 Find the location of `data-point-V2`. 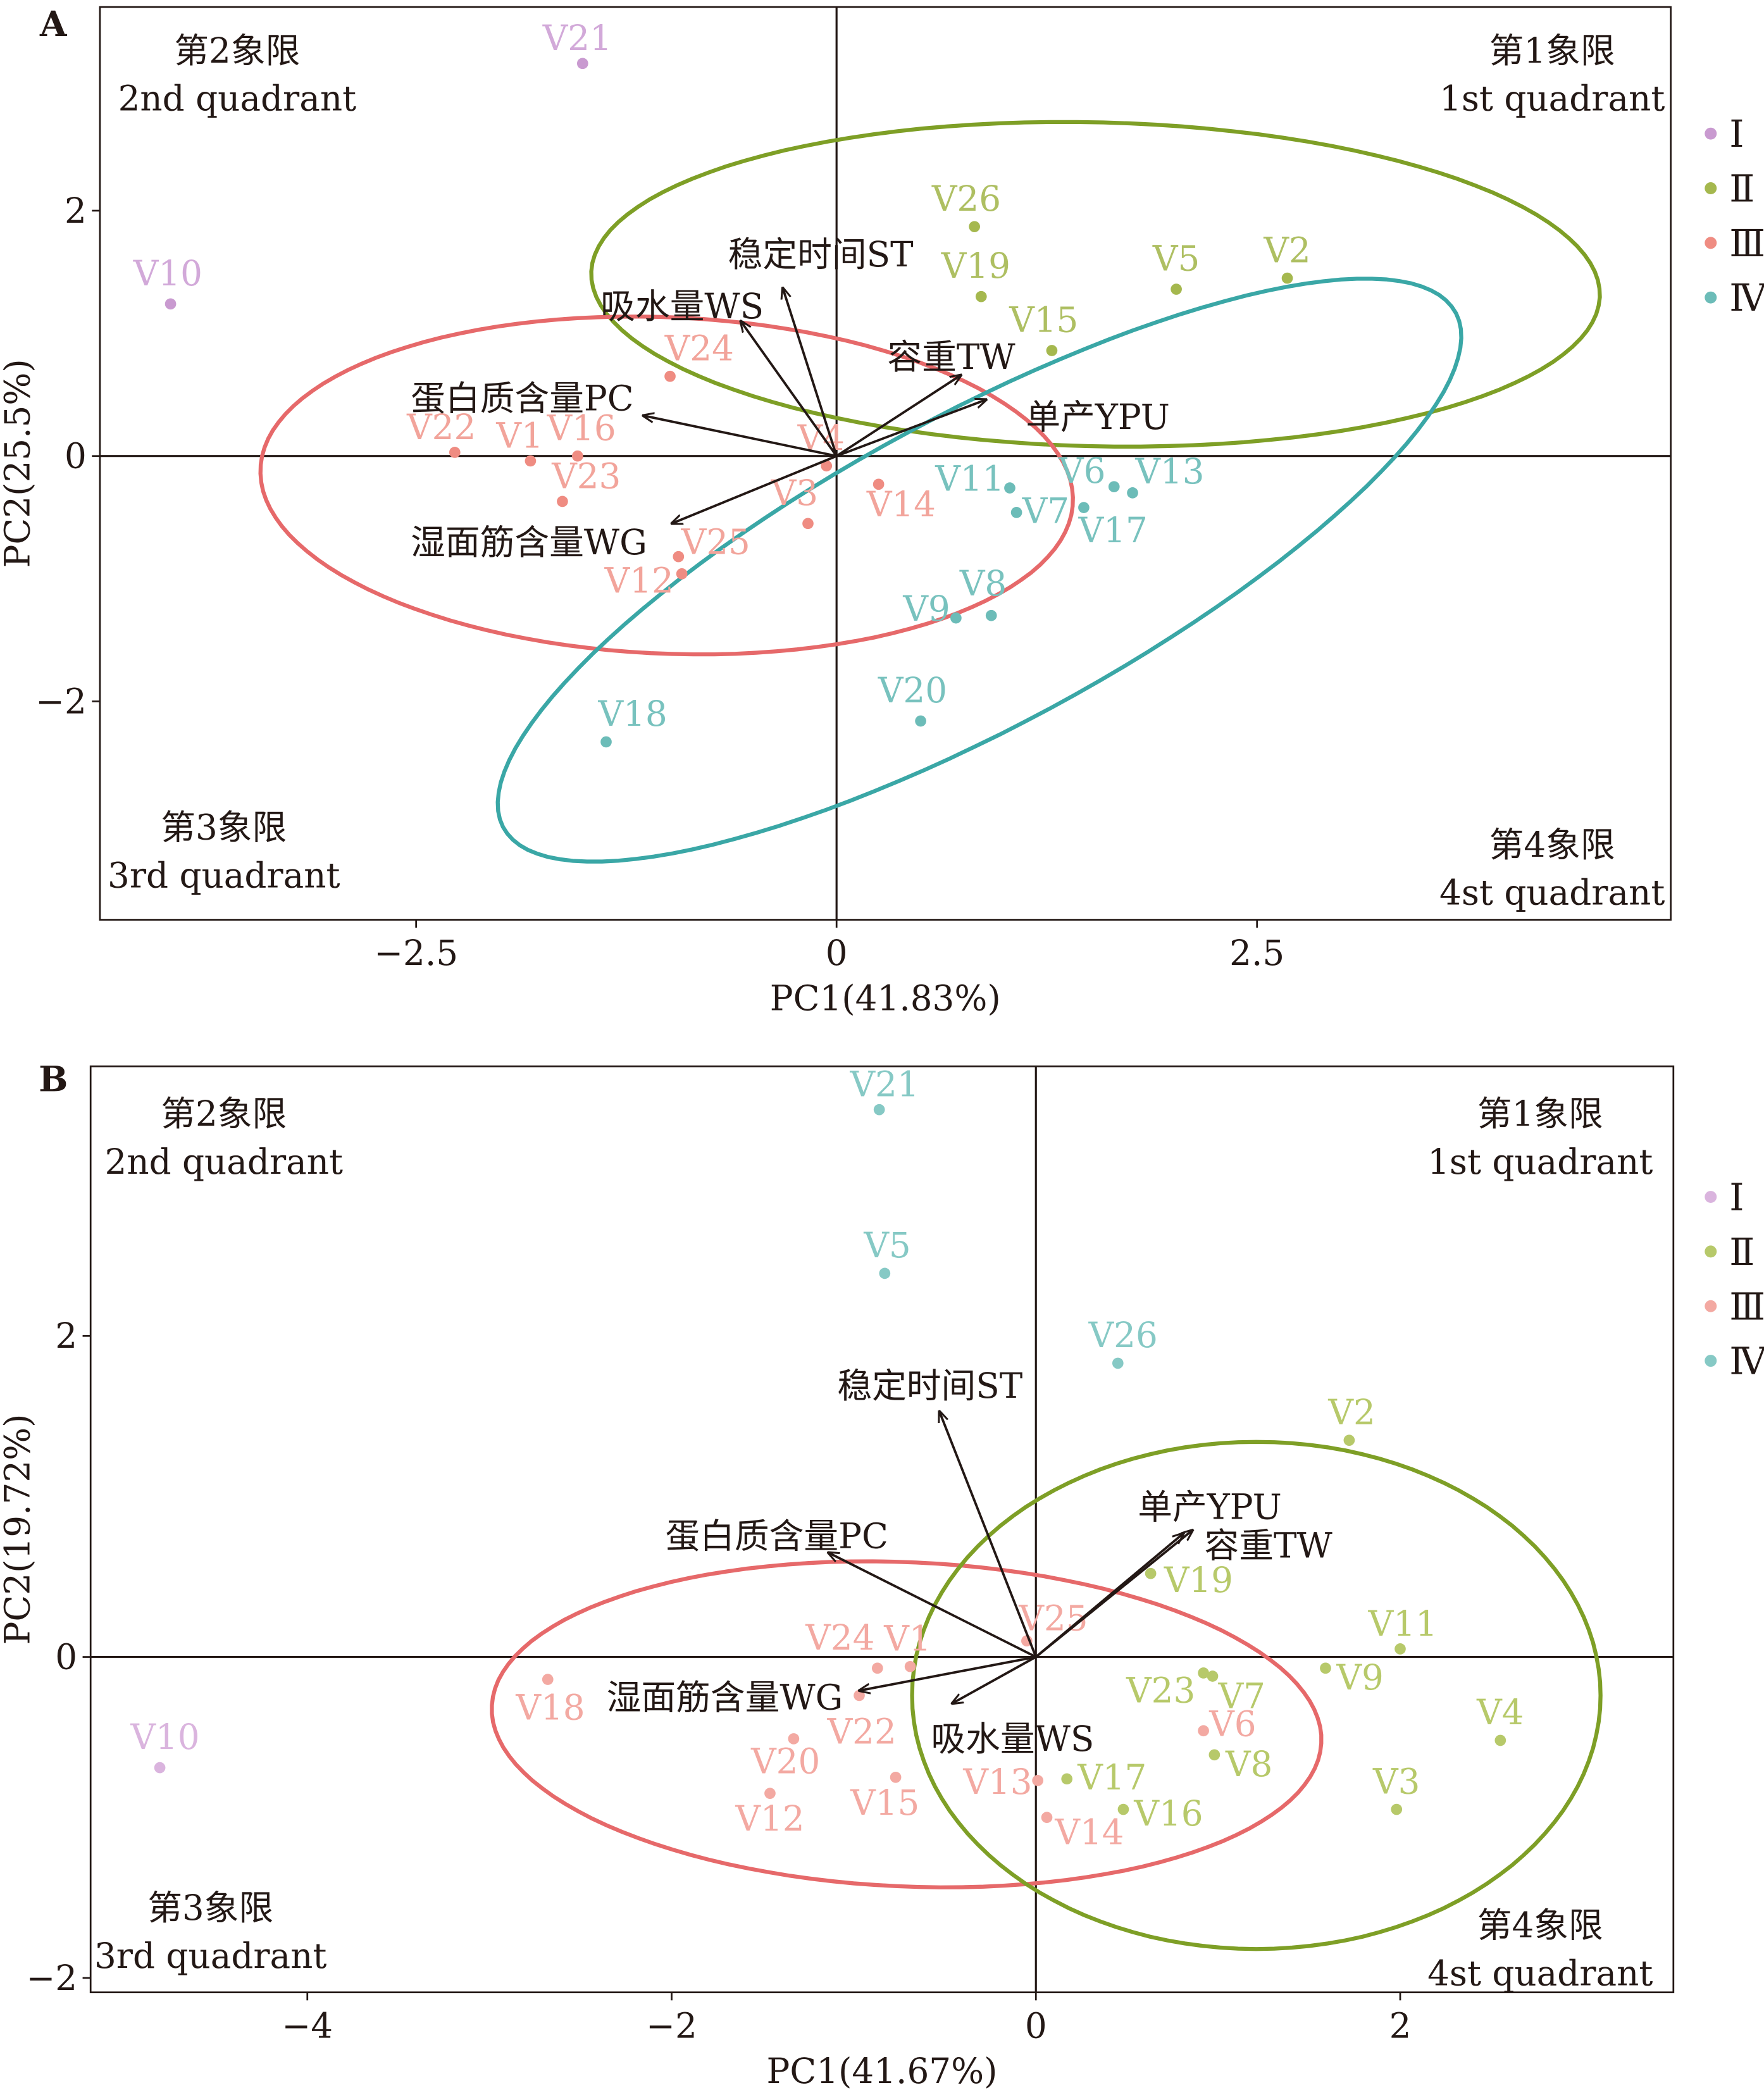

data-point-V2 is located at coordinates (1349, 1440).